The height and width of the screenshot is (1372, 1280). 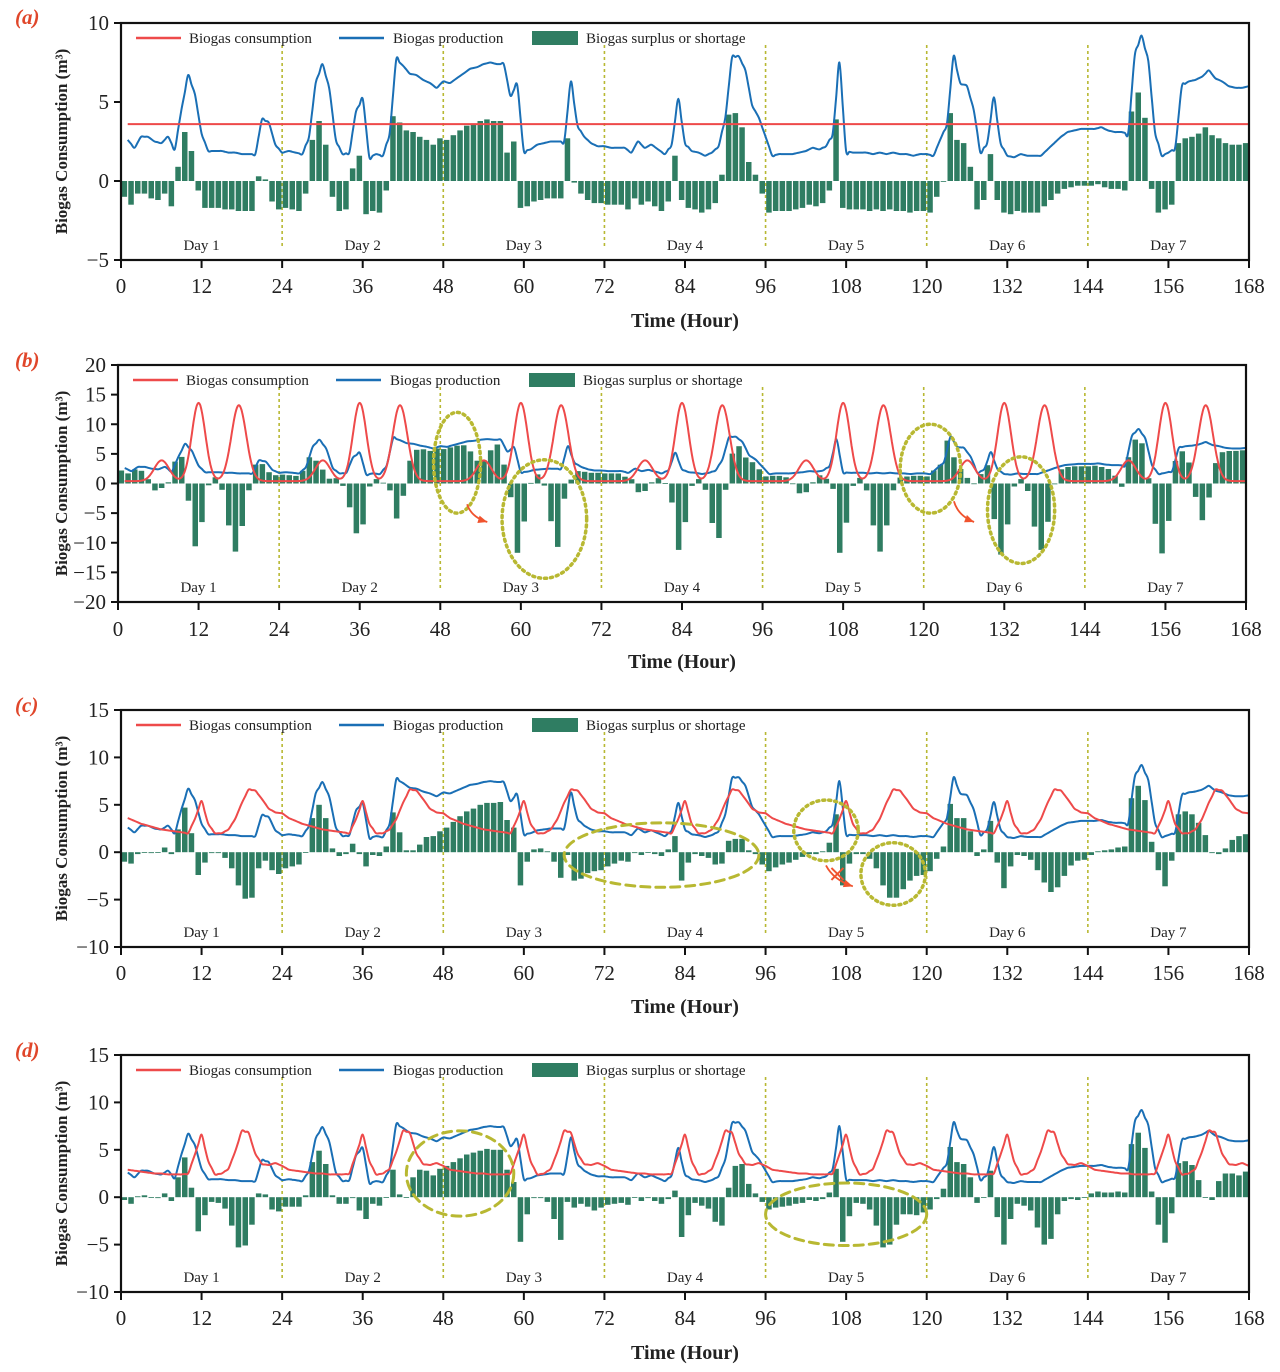 What do you see at coordinates (448, 39) in the screenshot?
I see `legend-label-production: Biogas production` at bounding box center [448, 39].